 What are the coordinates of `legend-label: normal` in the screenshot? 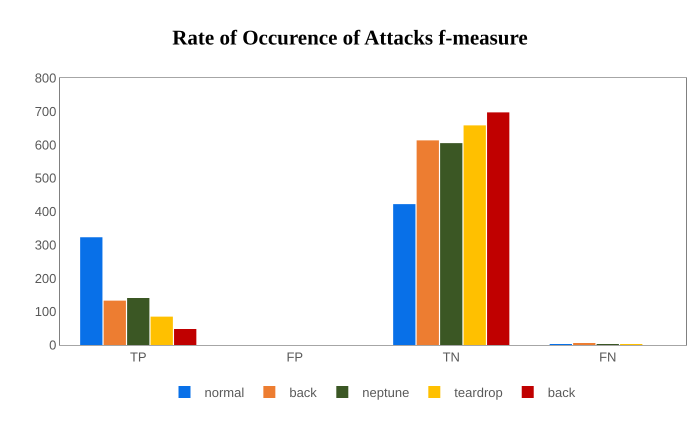 It's located at (224, 392).